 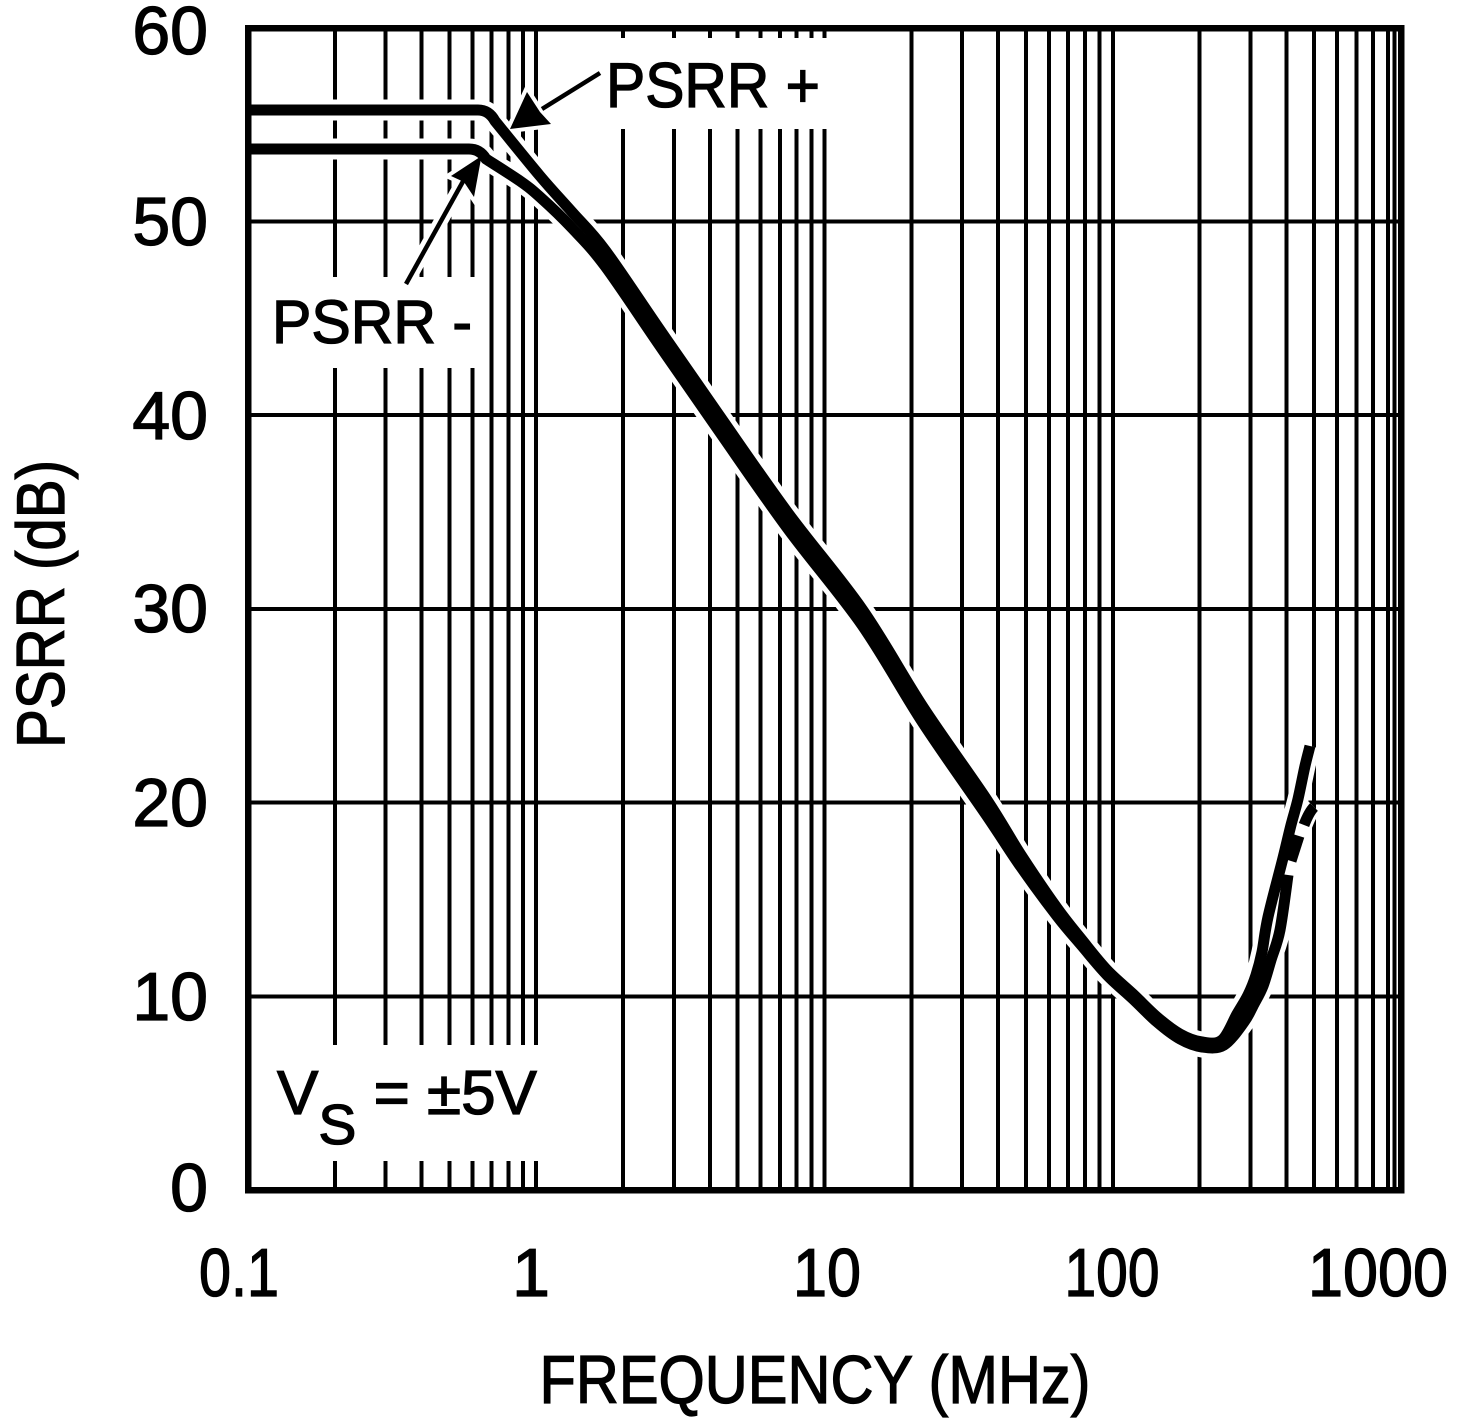 I want to click on svg-text: 1000, so click(x=1378, y=1273).